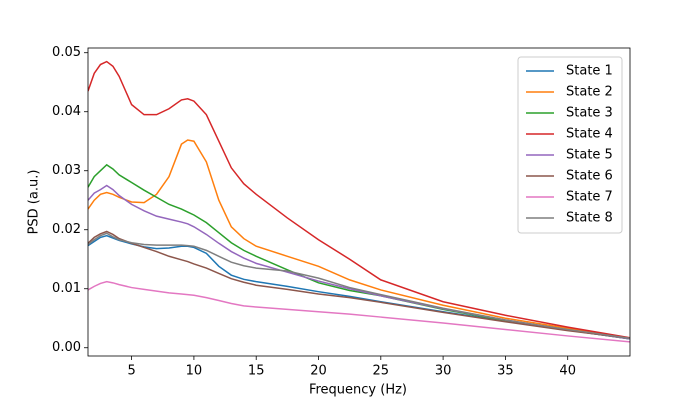 The width and height of the screenshot is (700, 400). What do you see at coordinates (66, 170) in the screenshot?
I see `y-tick-label: 0.03` at bounding box center [66, 170].